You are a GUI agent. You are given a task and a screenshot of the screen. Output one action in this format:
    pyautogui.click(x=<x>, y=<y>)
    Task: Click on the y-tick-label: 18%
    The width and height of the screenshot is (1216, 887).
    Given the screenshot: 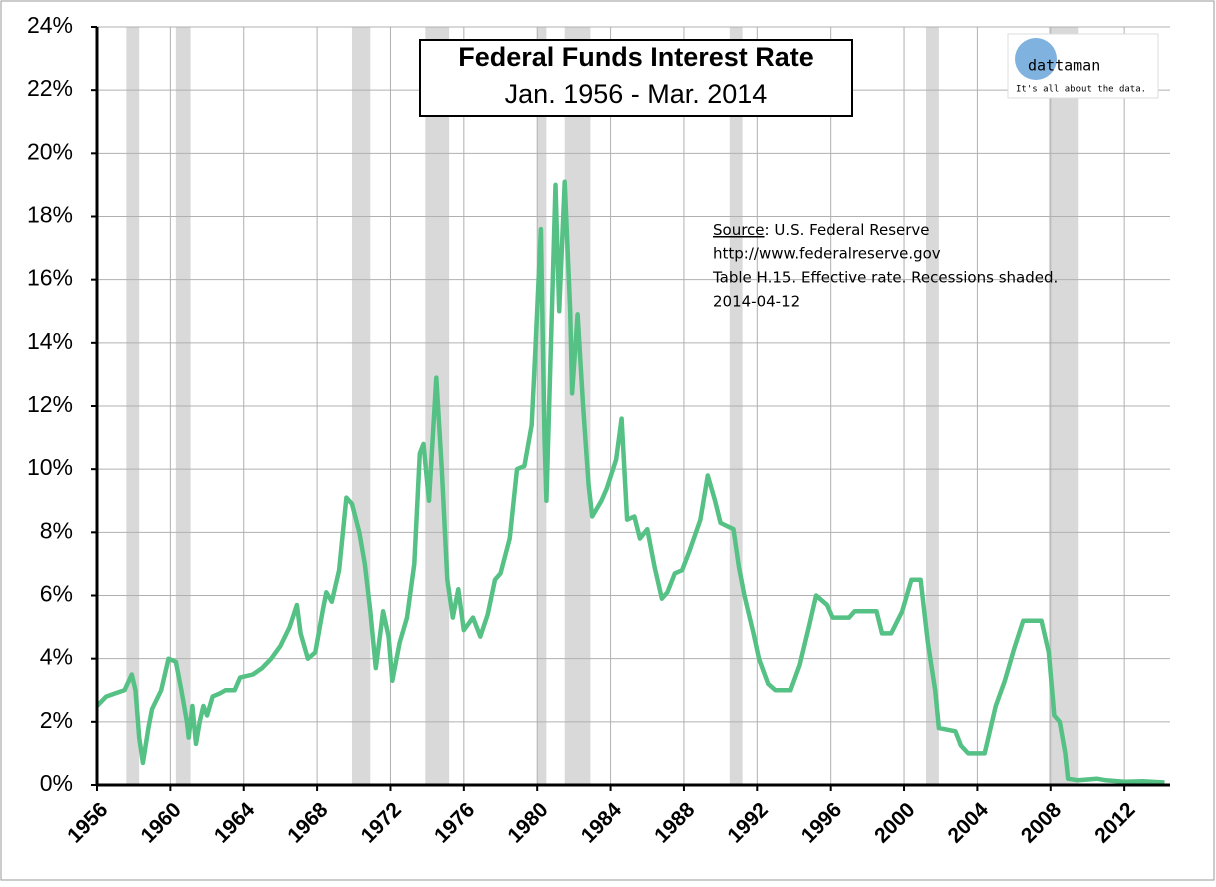 What is the action you would take?
    pyautogui.click(x=50, y=215)
    